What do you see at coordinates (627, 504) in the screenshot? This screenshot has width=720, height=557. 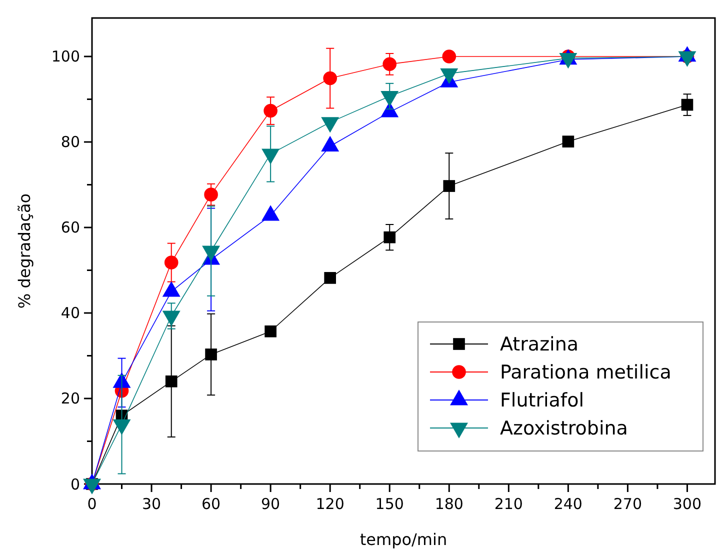 I see `x-tick-label: 270` at bounding box center [627, 504].